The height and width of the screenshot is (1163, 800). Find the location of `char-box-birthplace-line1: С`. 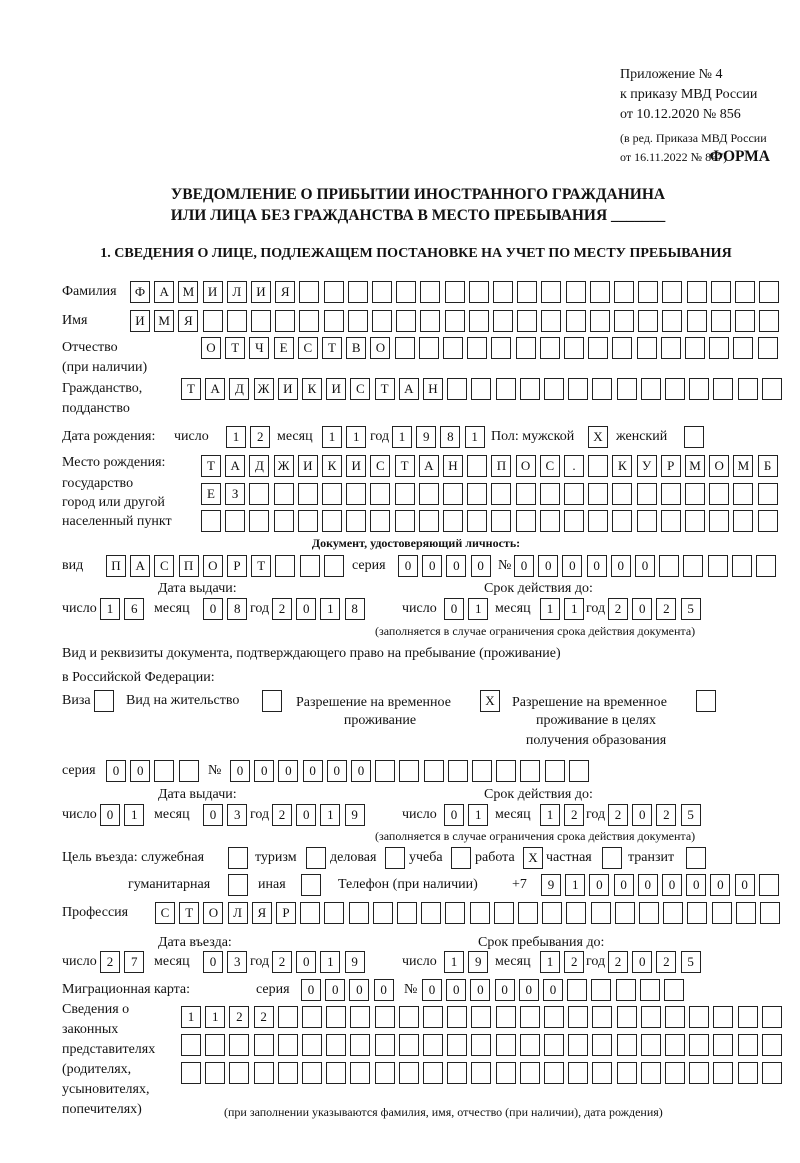

char-box-birthplace-line1: С is located at coordinates (549, 466).